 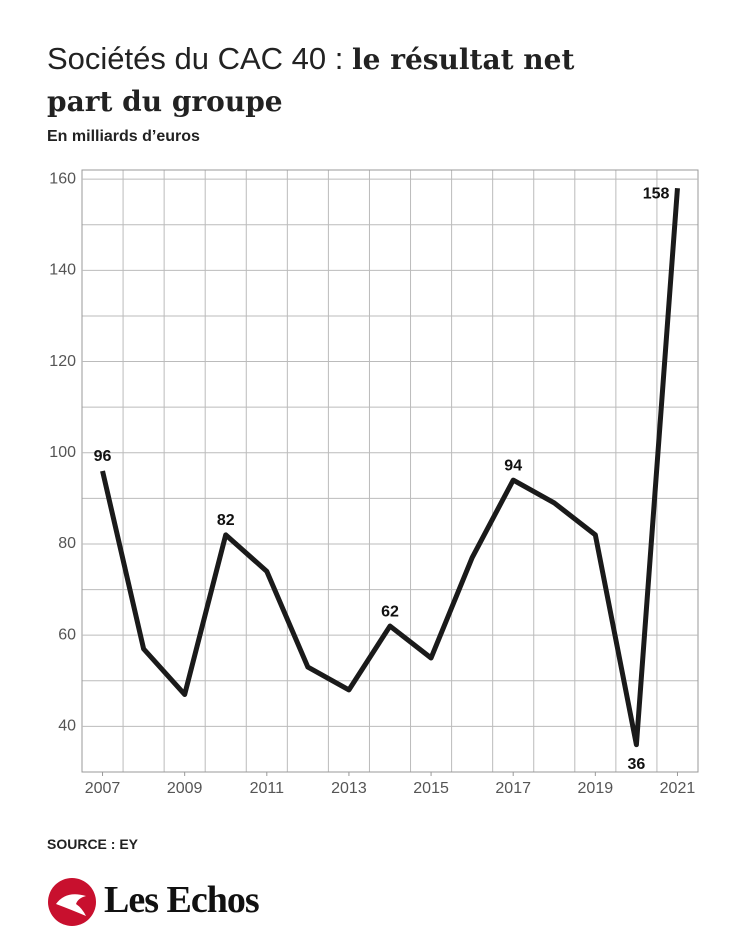 What do you see at coordinates (678, 788) in the screenshot?
I see `x-tick-label: 2021` at bounding box center [678, 788].